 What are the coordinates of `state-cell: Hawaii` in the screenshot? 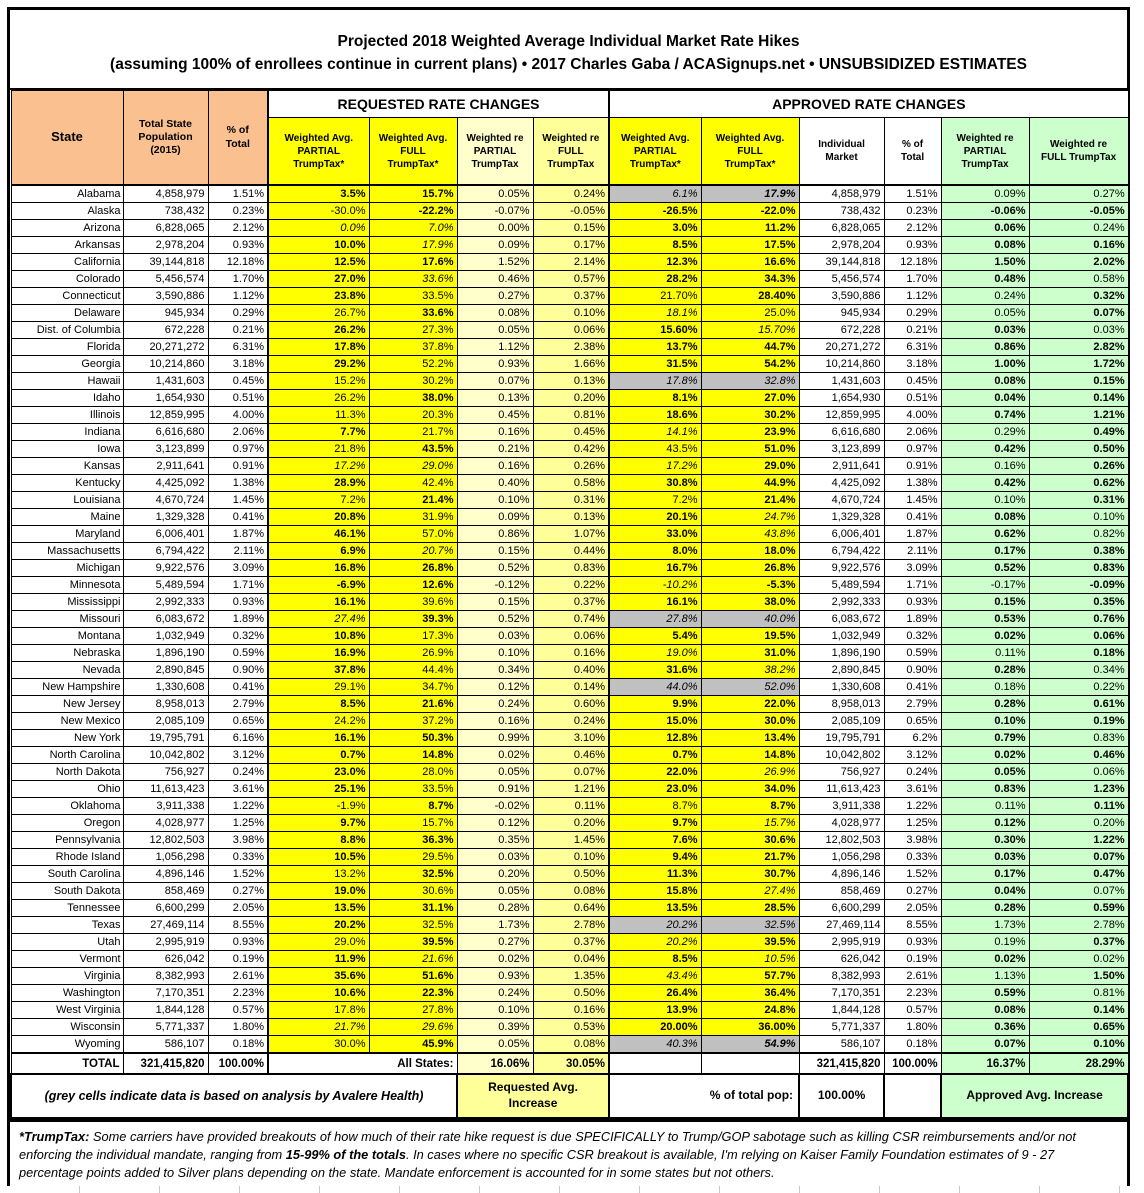 It's located at (67, 381).